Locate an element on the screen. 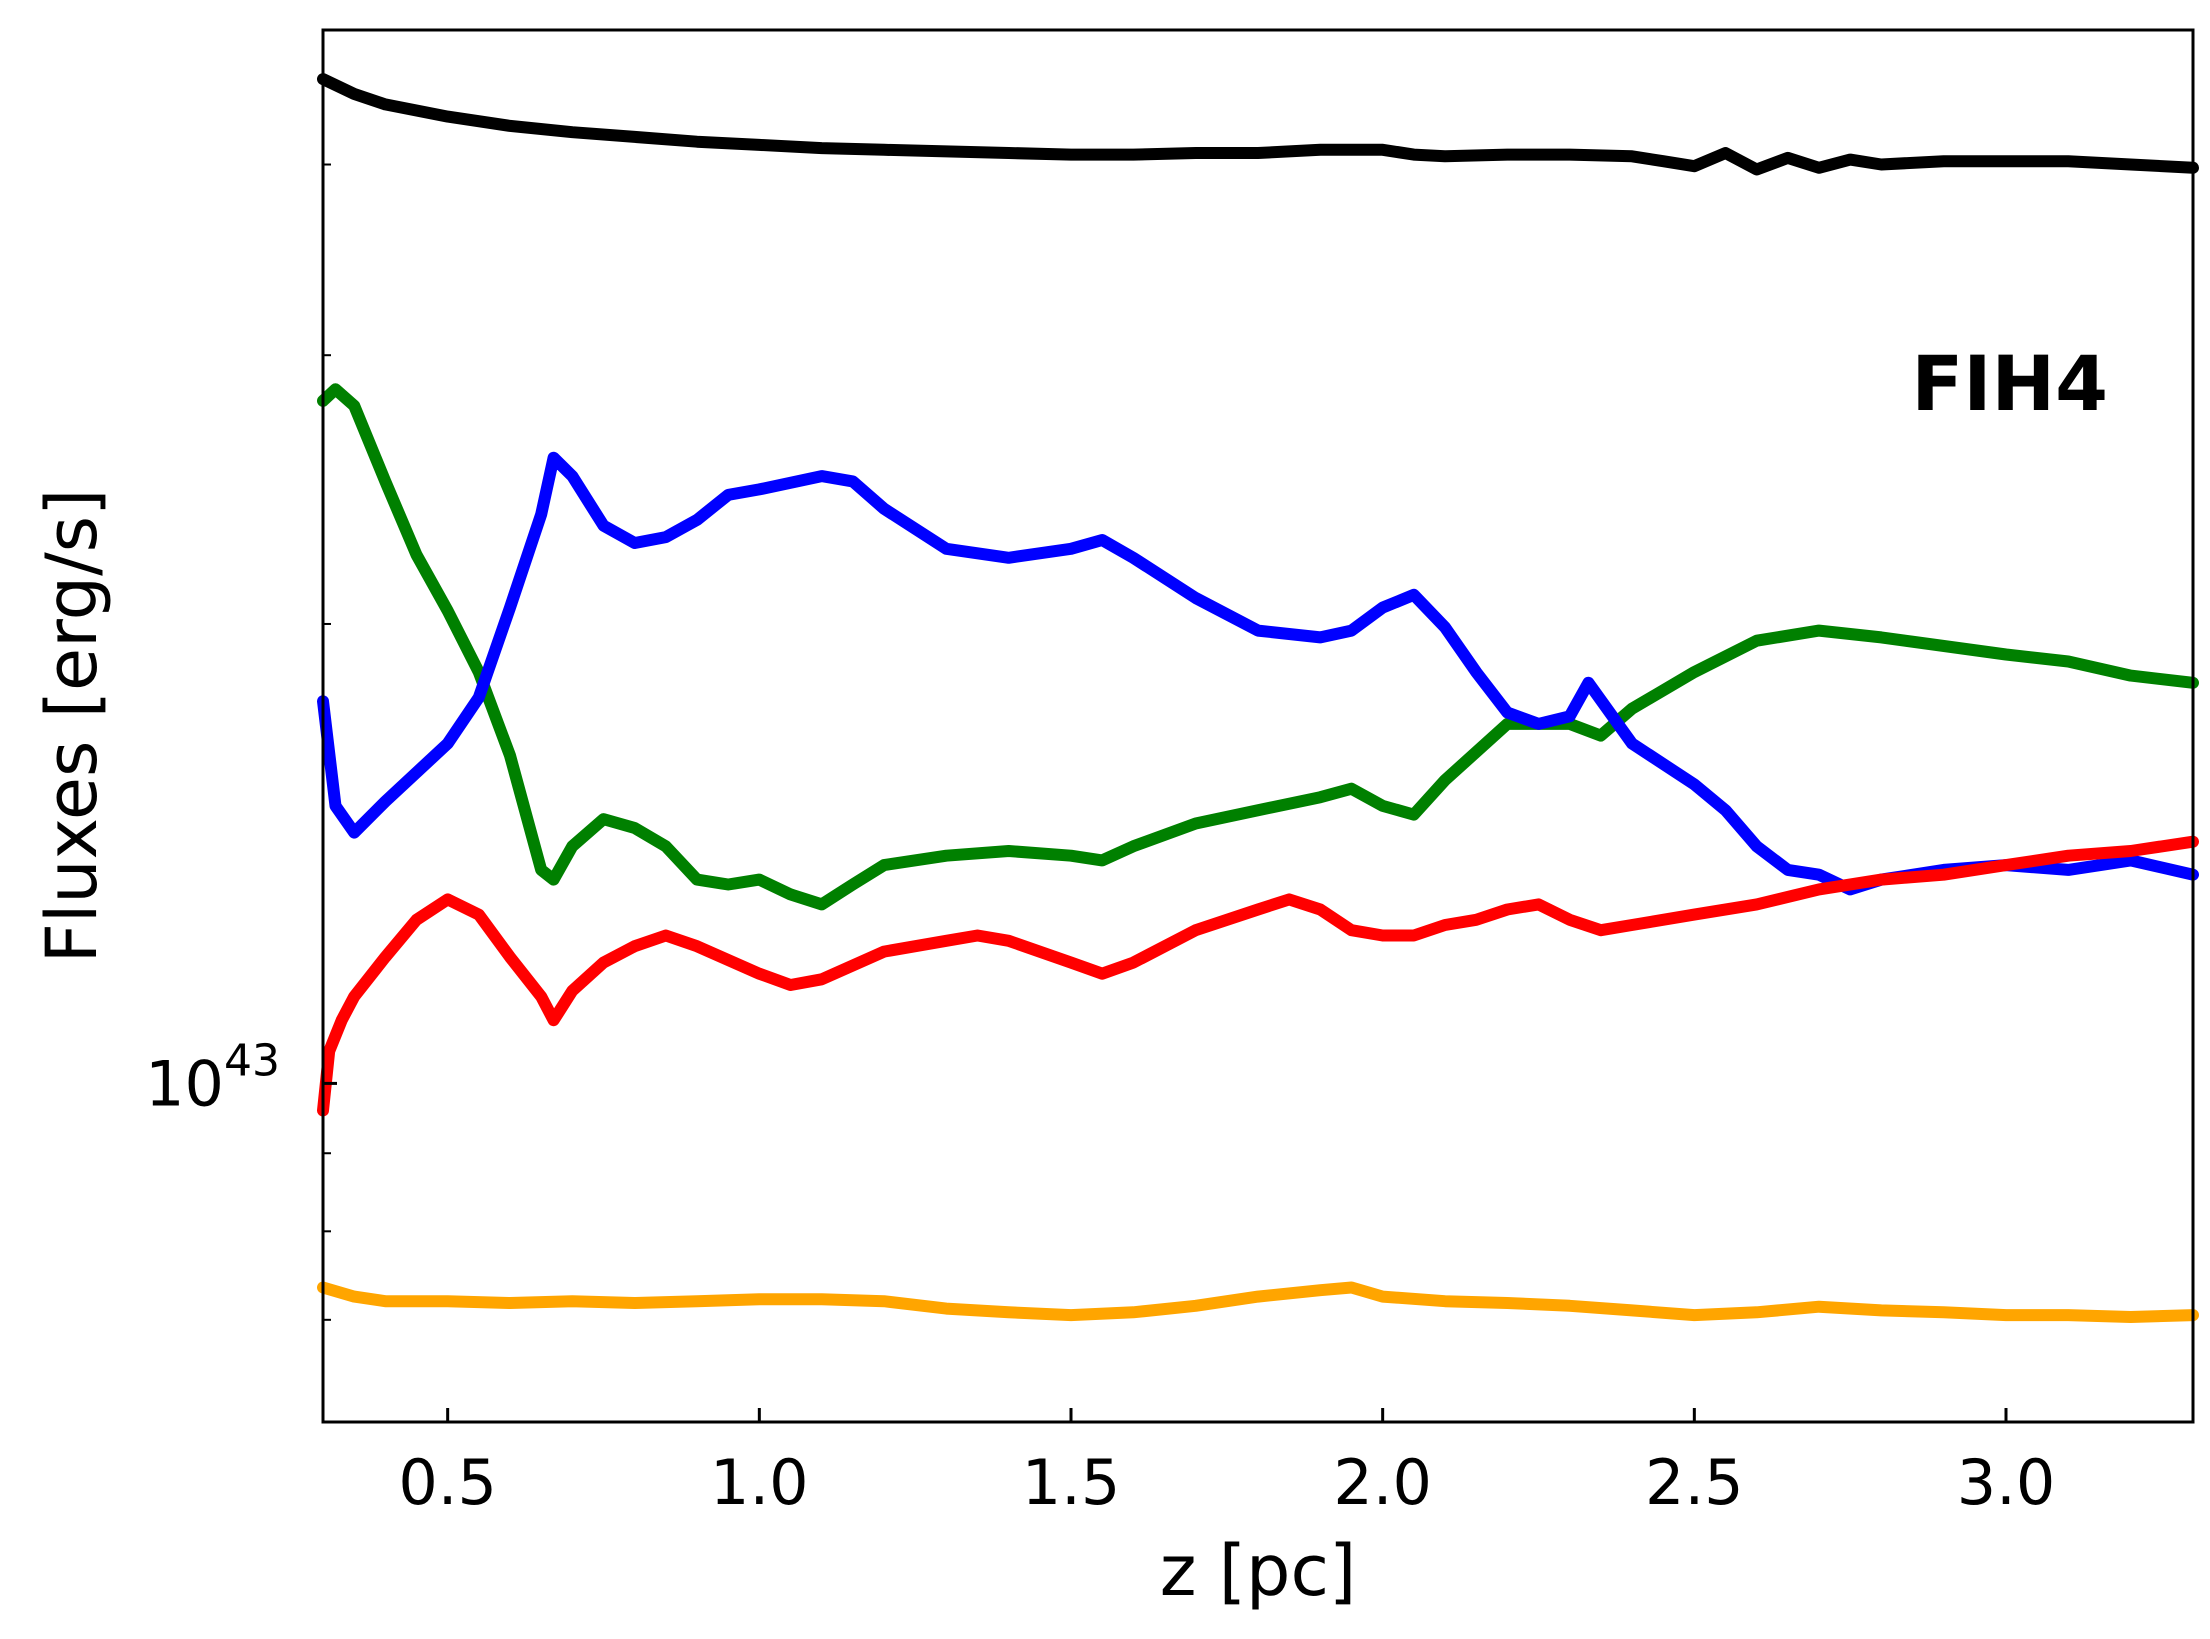 The width and height of the screenshot is (2210, 1639). y-tick-label: 1043 is located at coordinates (212, 1077).